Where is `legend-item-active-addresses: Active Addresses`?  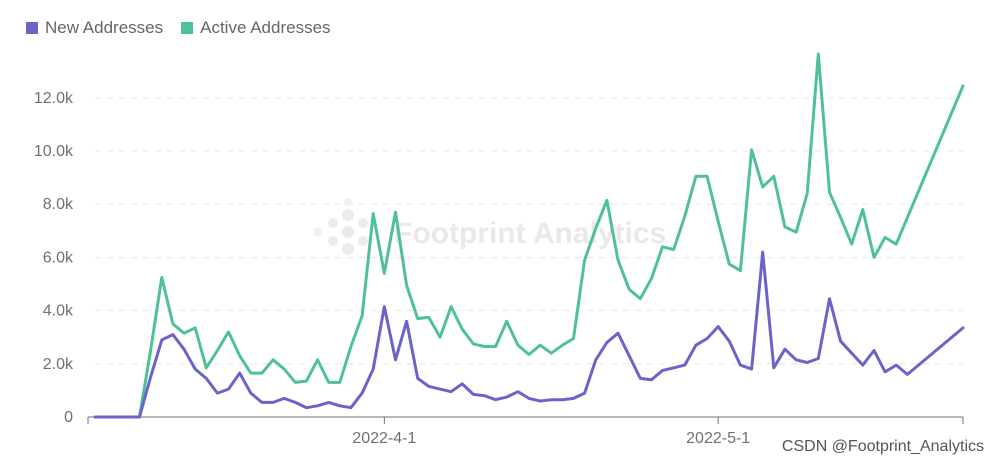
legend-item-active-addresses: Active Addresses is located at coordinates (256, 28).